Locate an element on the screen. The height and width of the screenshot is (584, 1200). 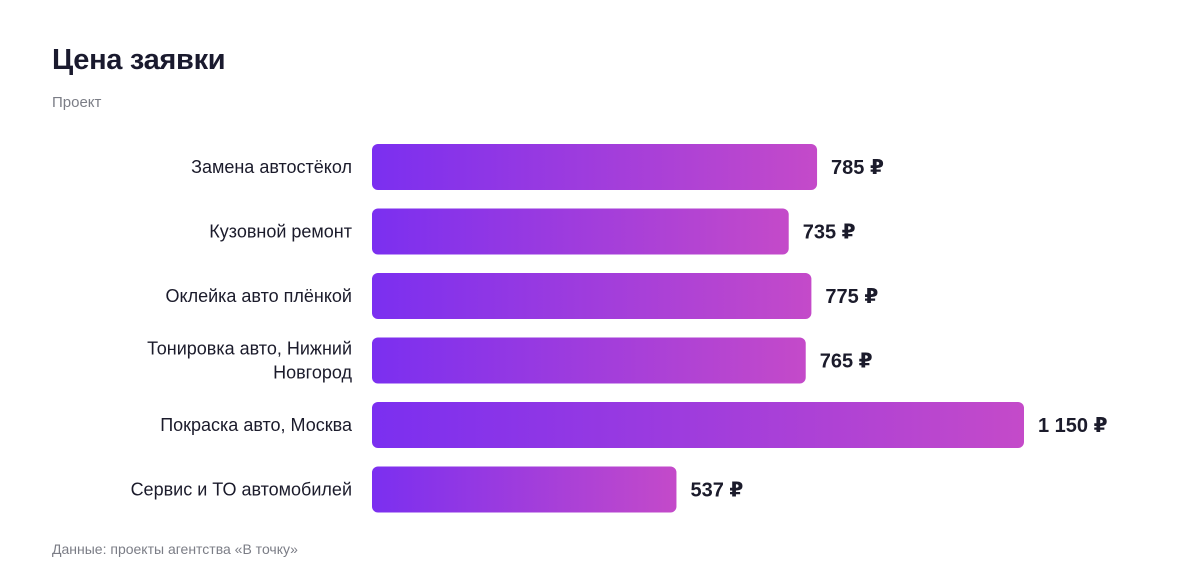
chart-subtitle: Проект is located at coordinates (77, 102).